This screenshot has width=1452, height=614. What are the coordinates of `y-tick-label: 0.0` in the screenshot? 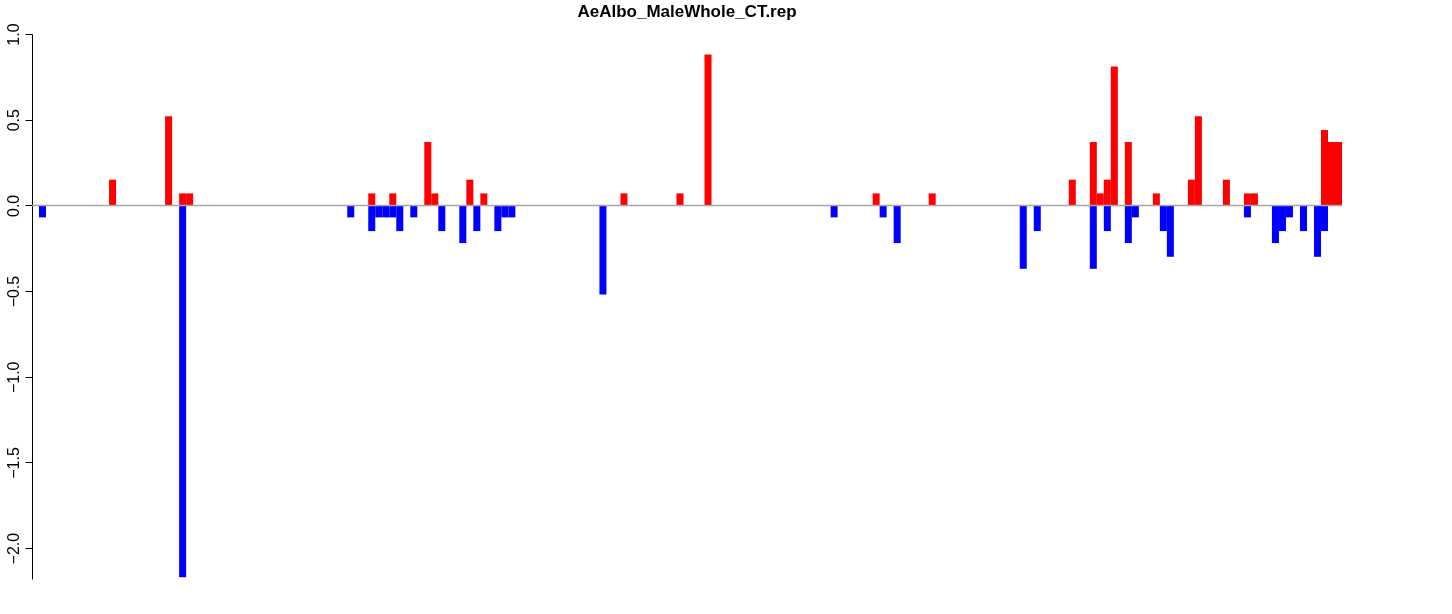 It's located at (13, 206).